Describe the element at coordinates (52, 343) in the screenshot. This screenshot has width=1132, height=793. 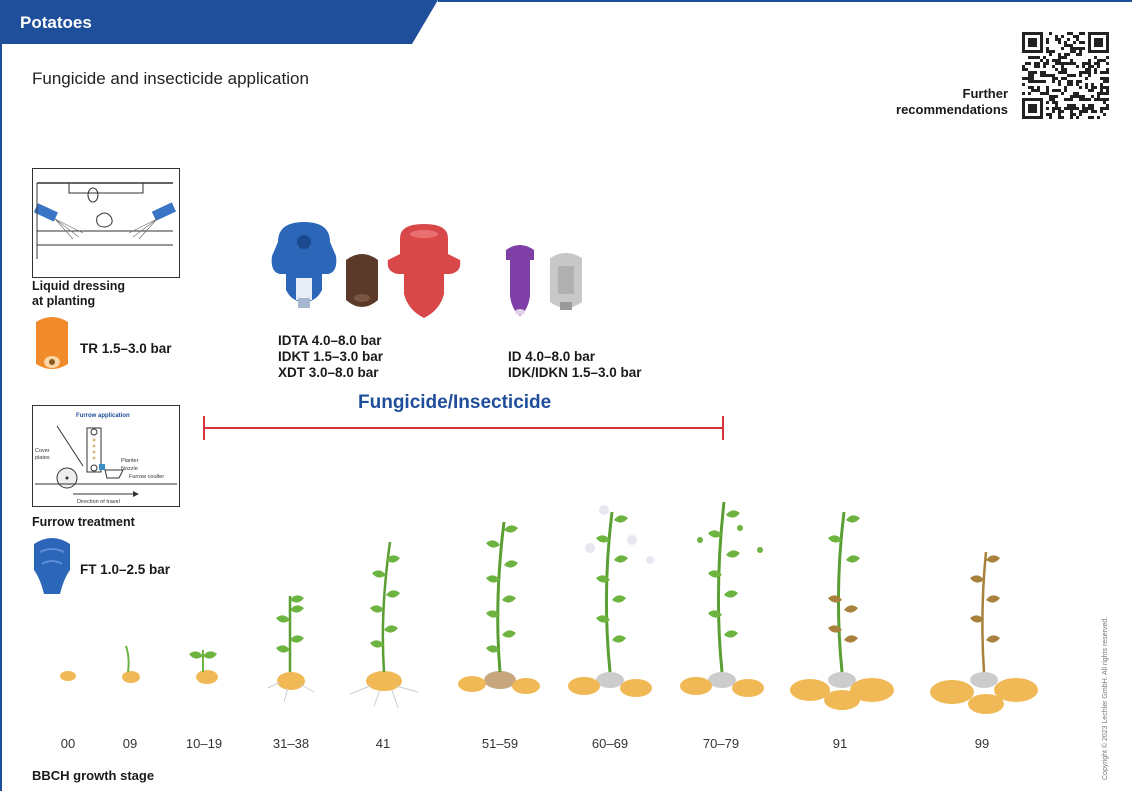
I see `tr-nozzle-icon` at that location.